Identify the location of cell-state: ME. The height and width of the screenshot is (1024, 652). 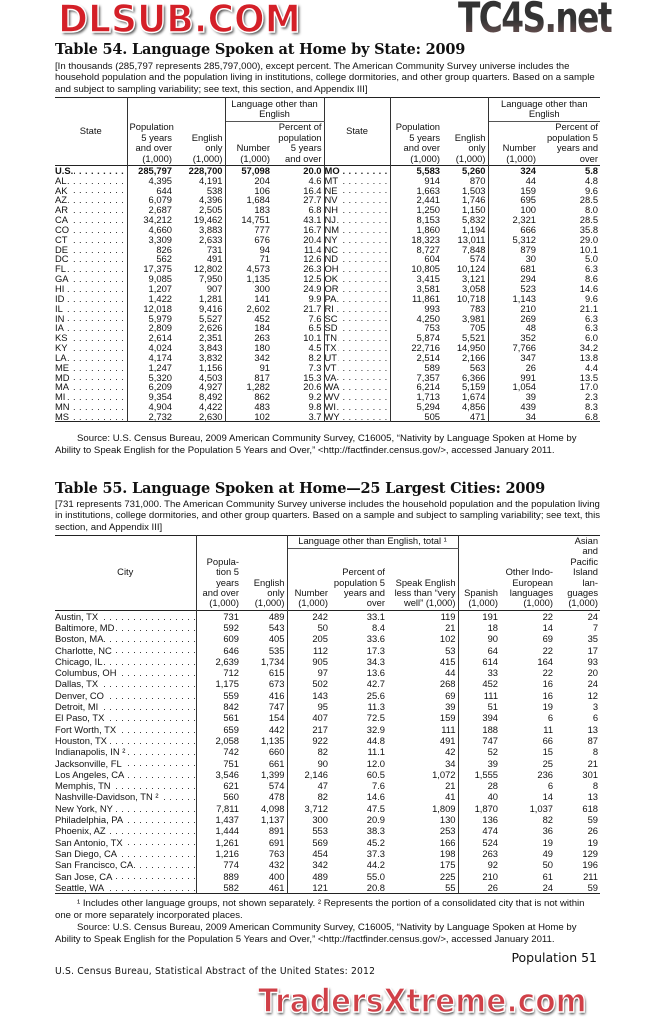
(91, 367).